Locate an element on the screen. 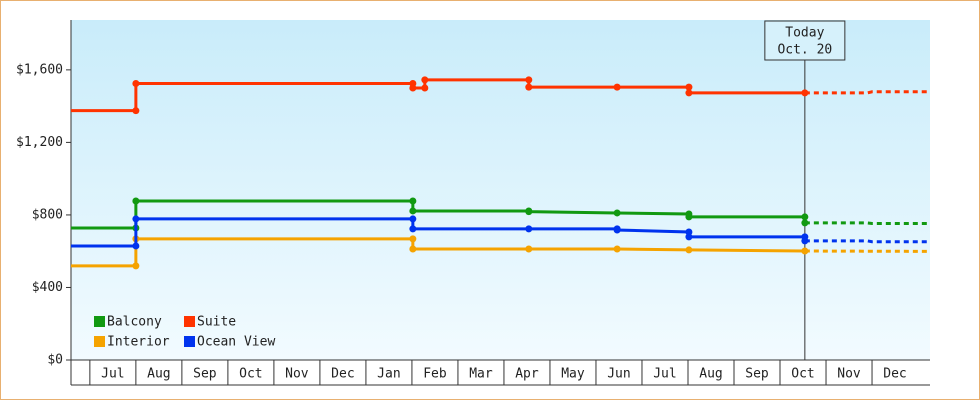 The height and width of the screenshot is (400, 980). legend-label: Ocean View is located at coordinates (236, 342).